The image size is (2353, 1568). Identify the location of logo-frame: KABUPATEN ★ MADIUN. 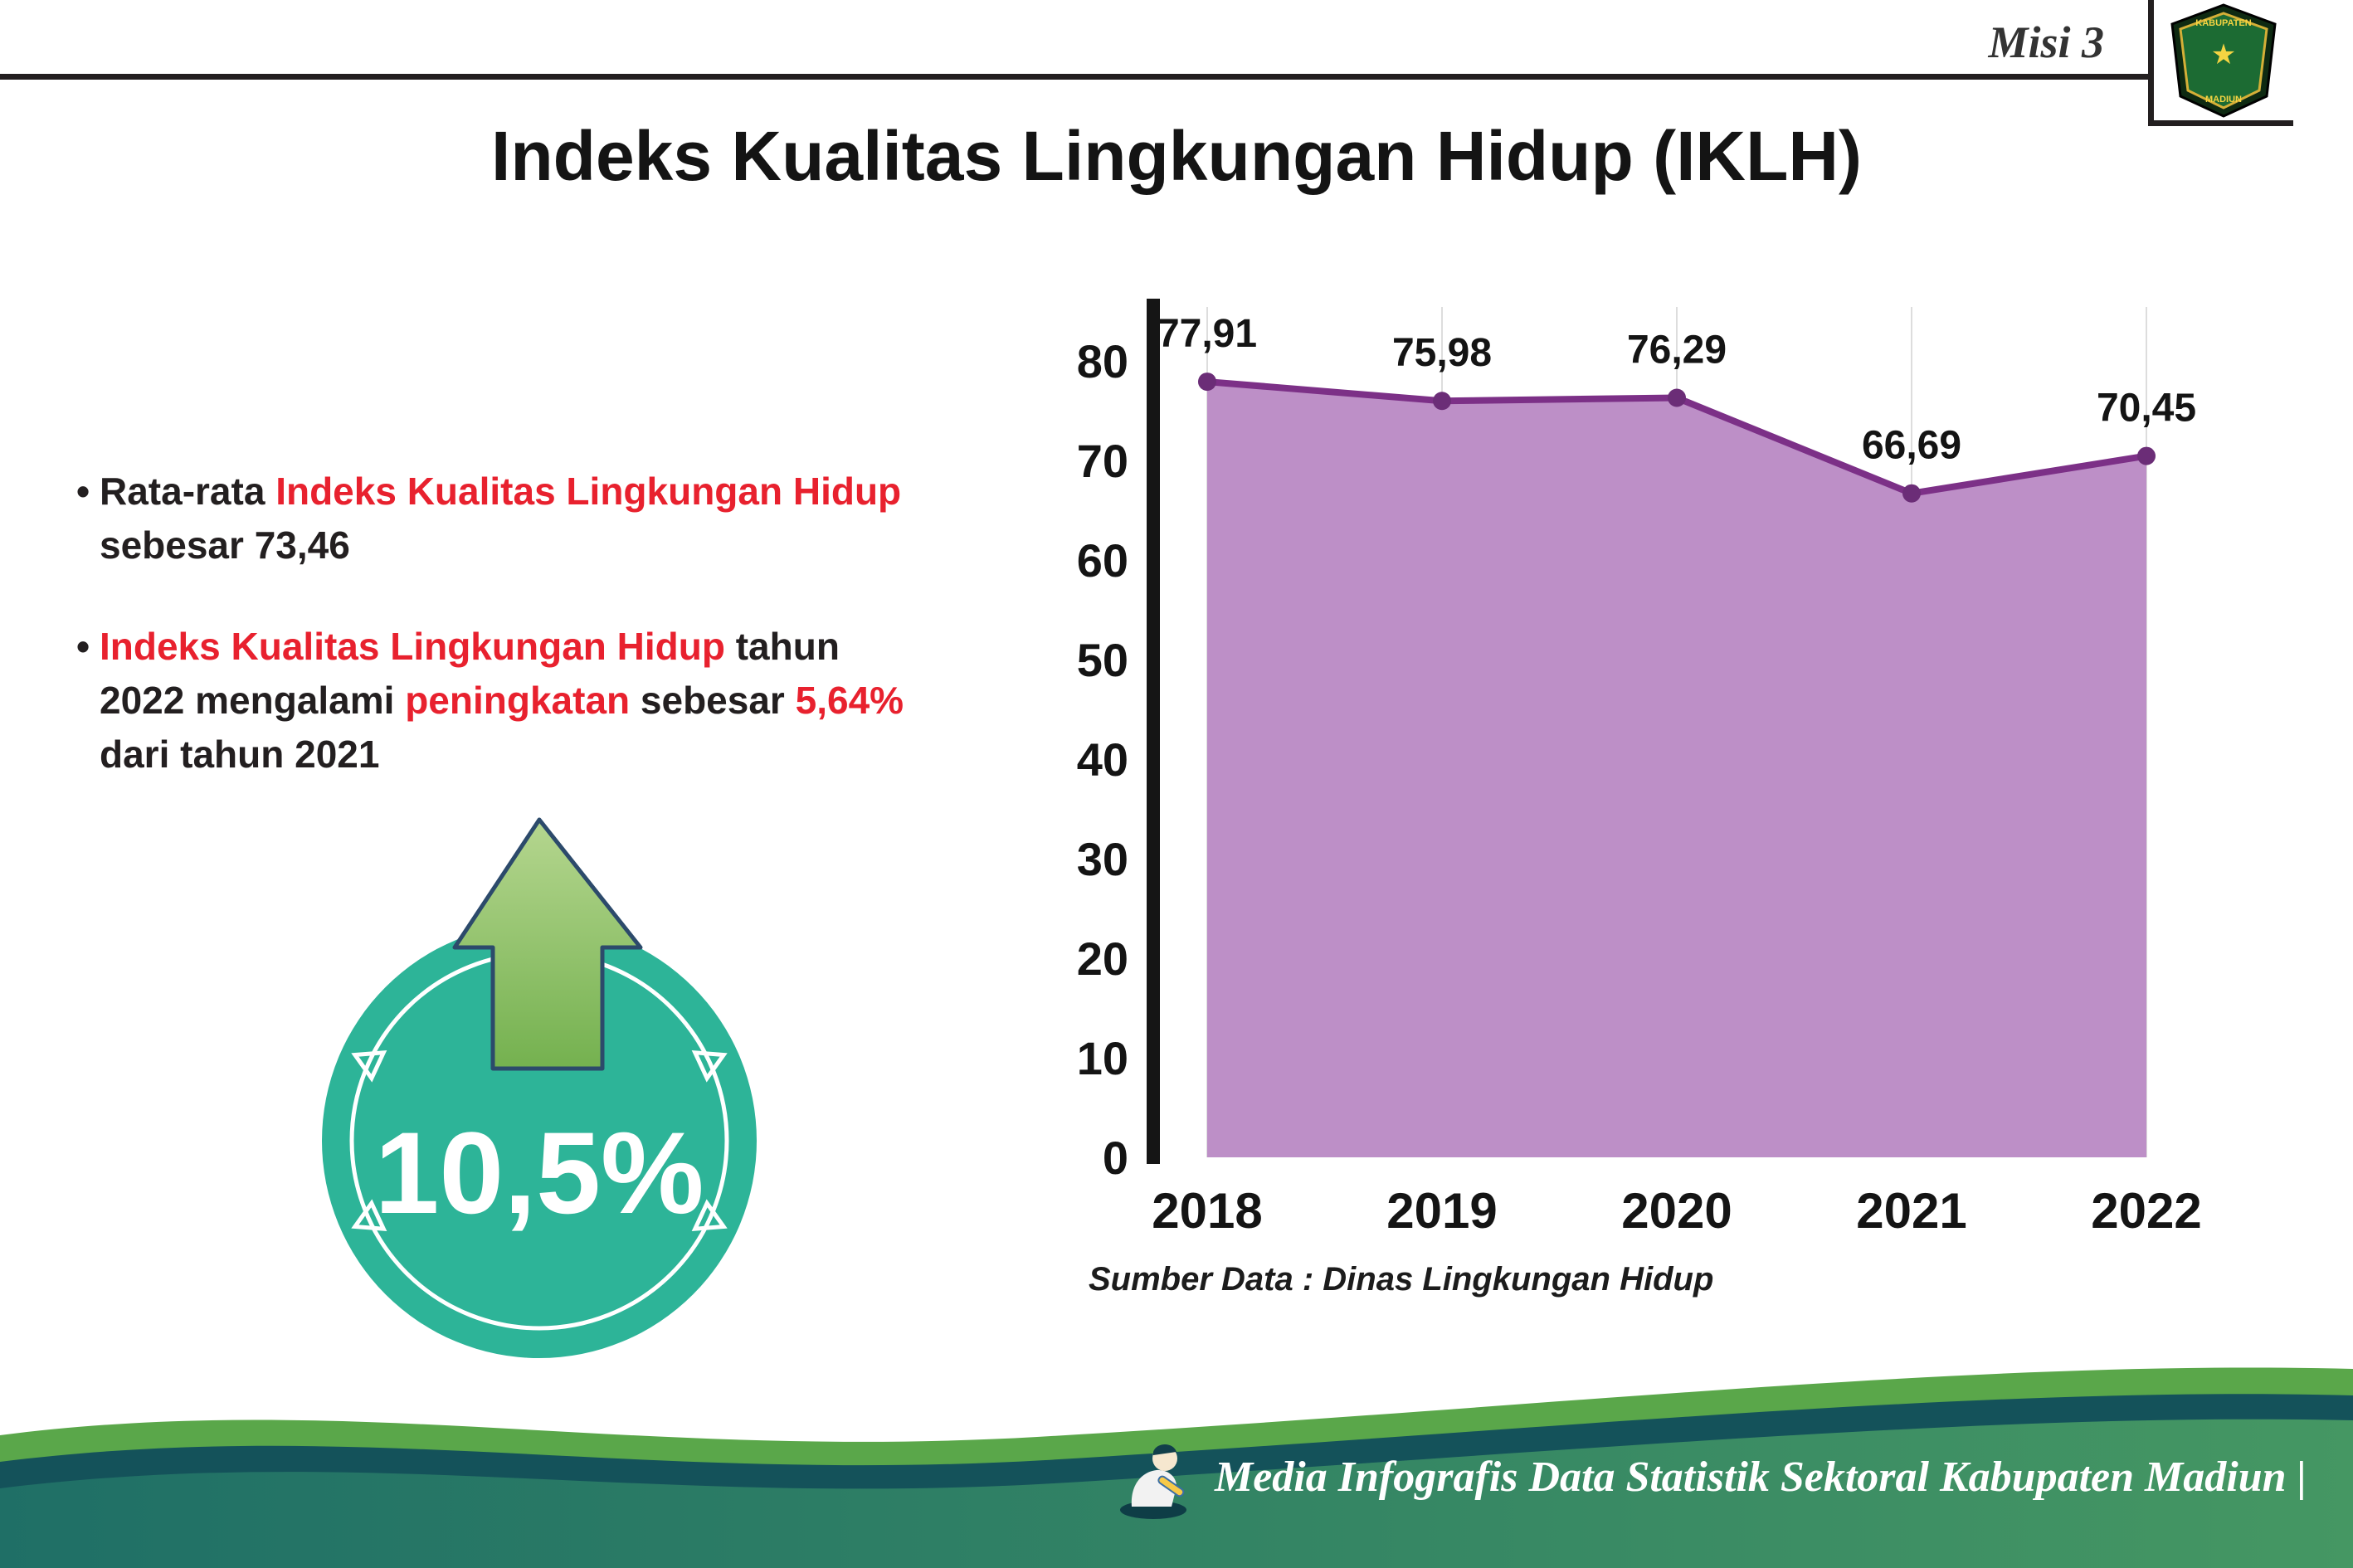
(2220, 63).